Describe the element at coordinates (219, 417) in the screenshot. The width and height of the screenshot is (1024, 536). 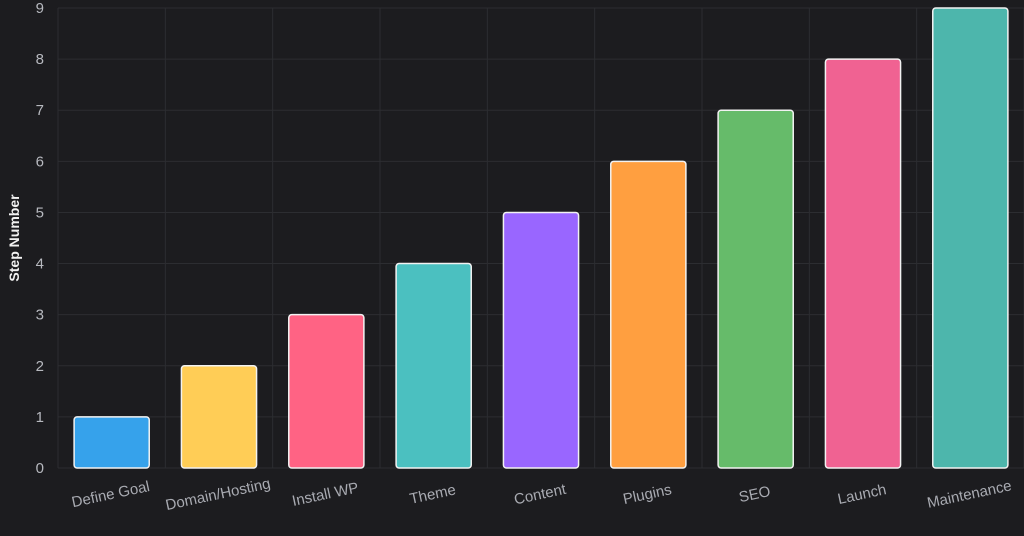
I see `bar-domain-hosting` at that location.